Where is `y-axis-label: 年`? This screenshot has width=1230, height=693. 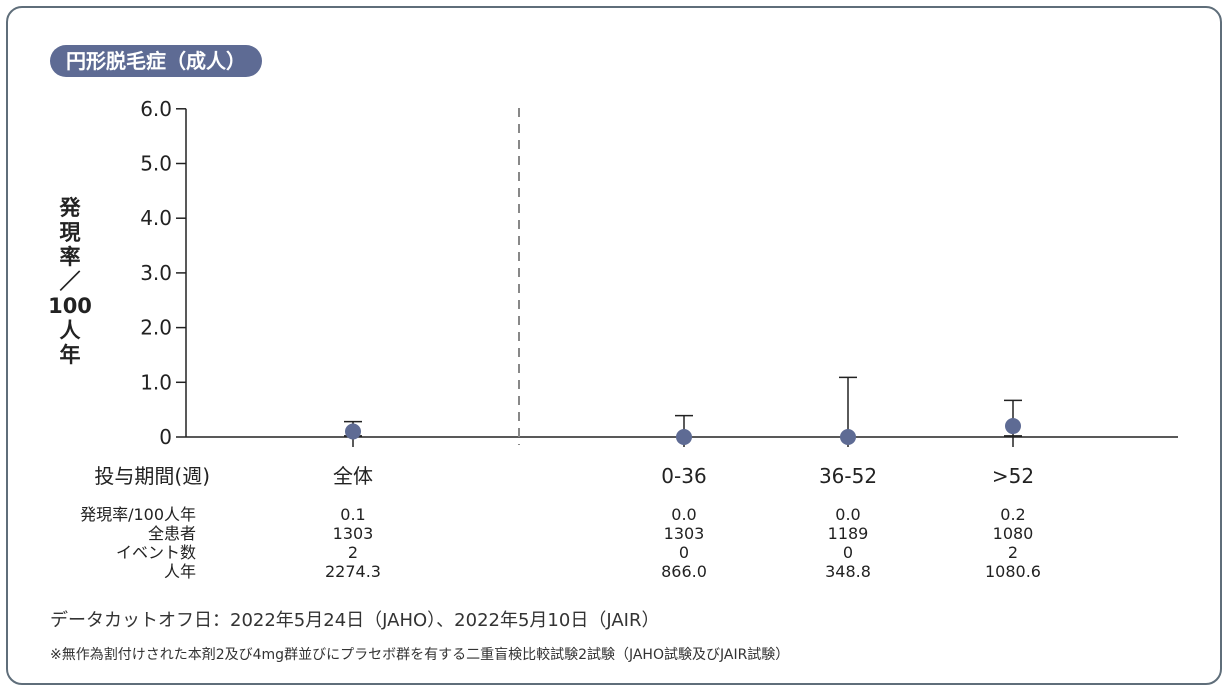
y-axis-label: 年 is located at coordinates (70, 355).